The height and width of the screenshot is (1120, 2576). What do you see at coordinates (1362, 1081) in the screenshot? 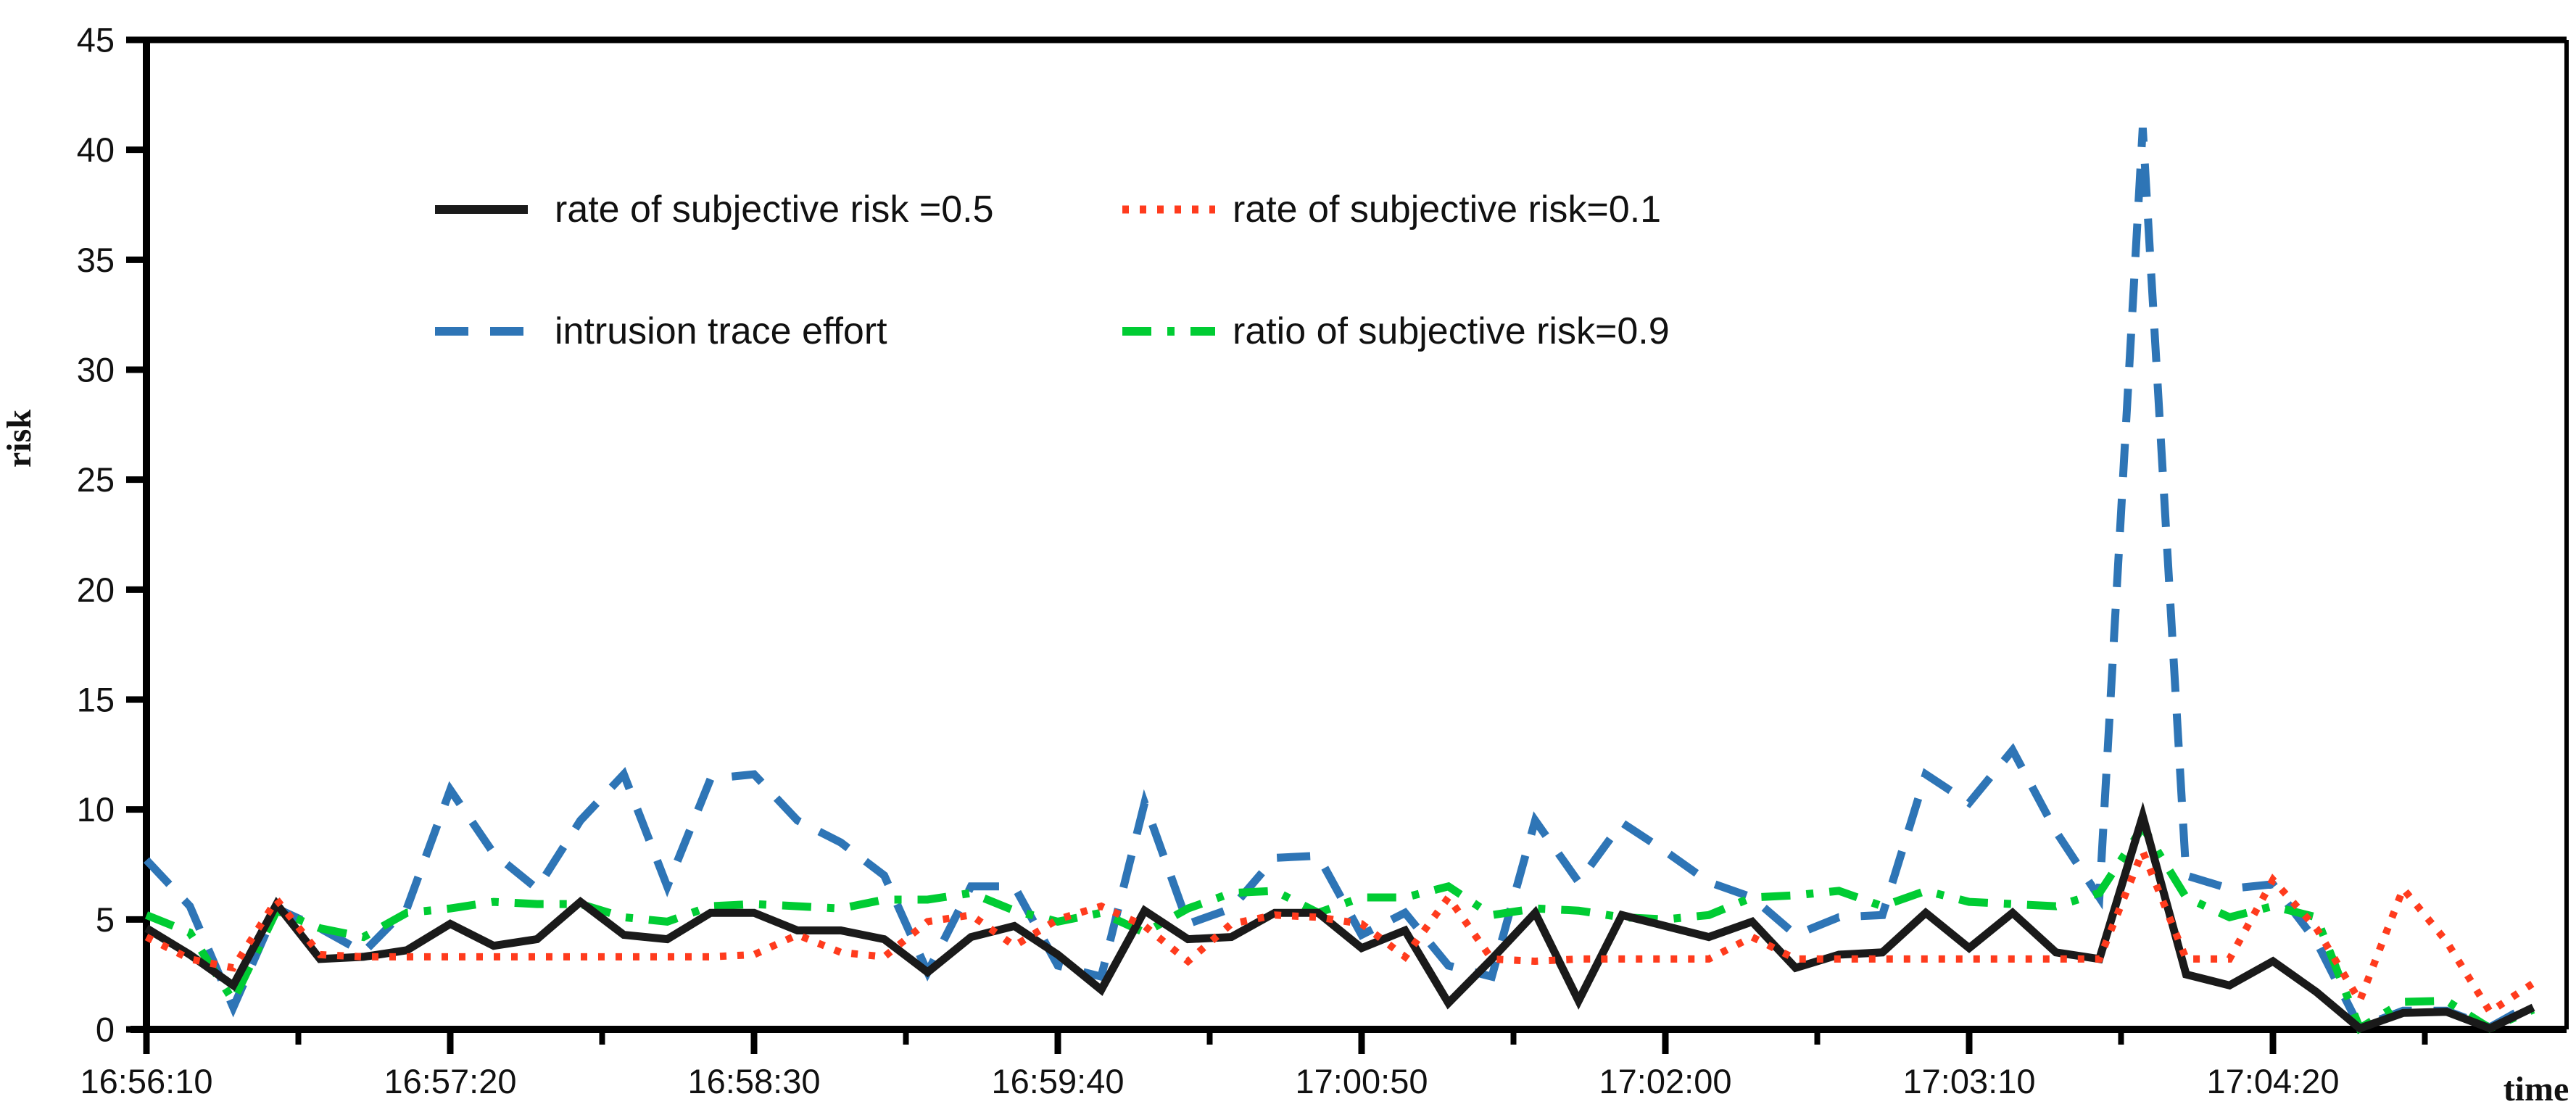
I see `x-axis-tick-label: 17:00:50` at bounding box center [1362, 1081].